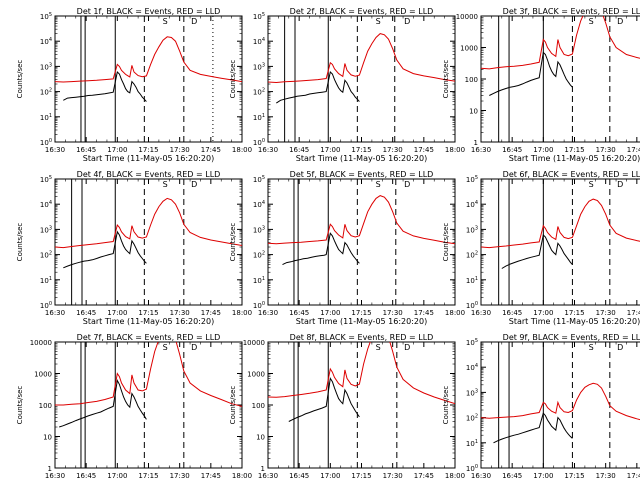 This screenshot has width=640, height=480. What do you see at coordinates (362, 11) in the screenshot?
I see `panel-title: Det 2f, BLACK = Events, RED = LLD` at bounding box center [362, 11].